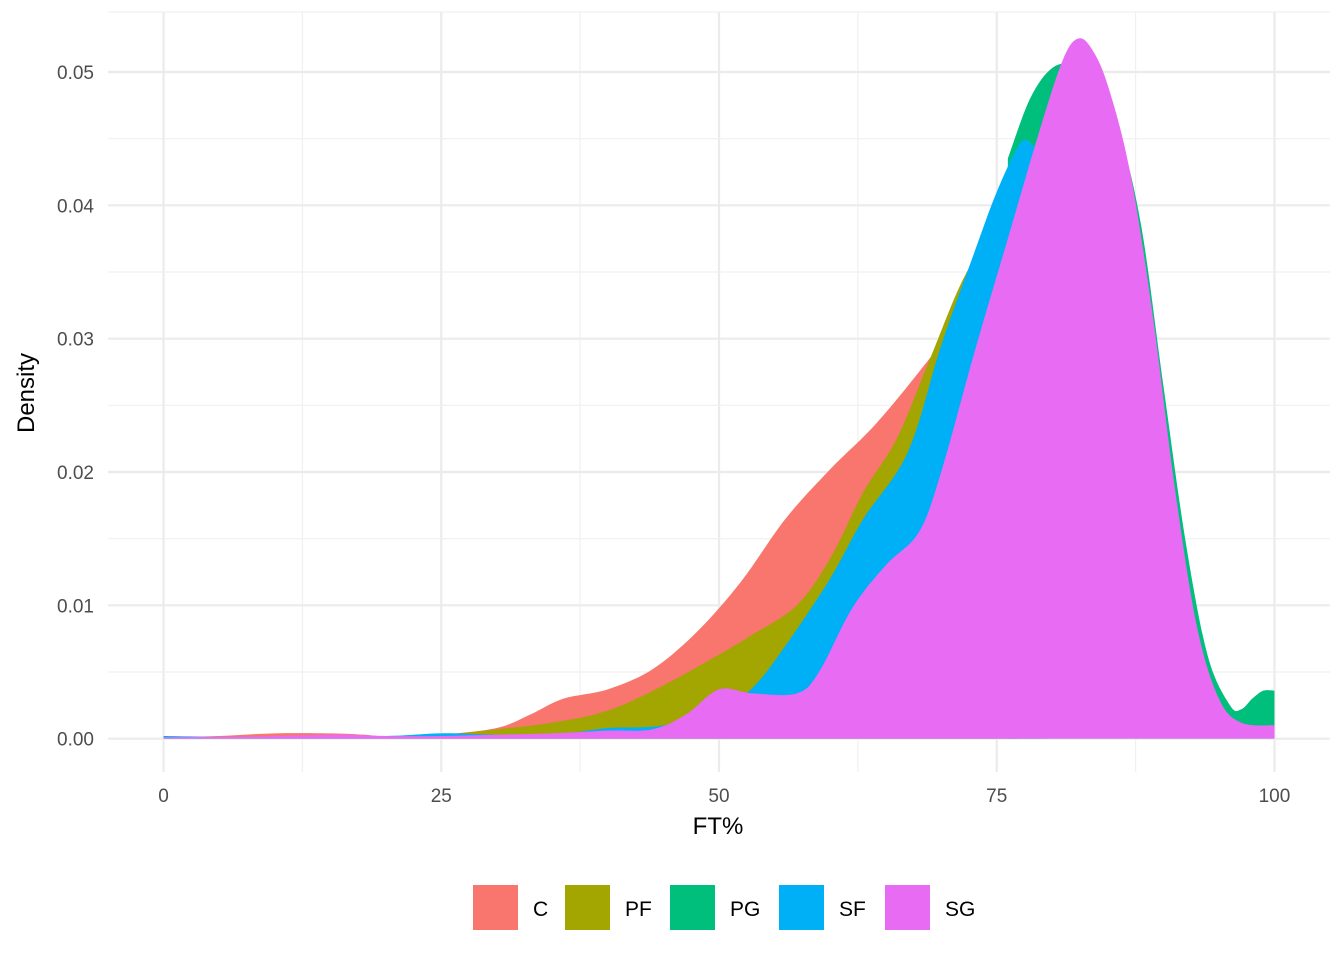 The image size is (1344, 965). What do you see at coordinates (638, 909) in the screenshot?
I see `legend-label-pf: PF` at bounding box center [638, 909].